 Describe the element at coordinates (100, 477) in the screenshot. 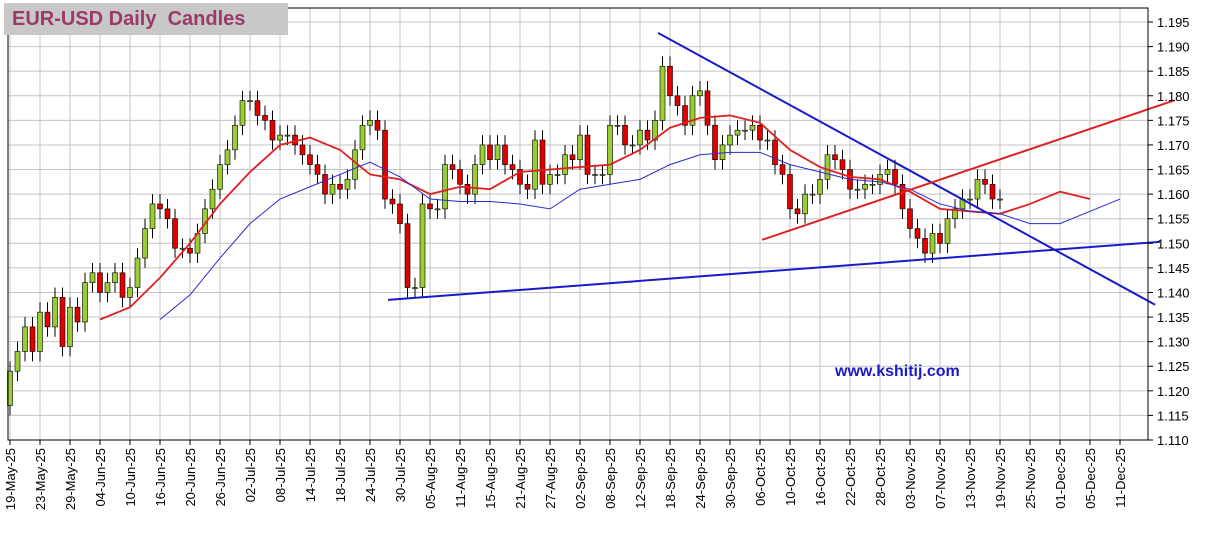

I see `x-tick-label: 04-Jun-25` at that location.